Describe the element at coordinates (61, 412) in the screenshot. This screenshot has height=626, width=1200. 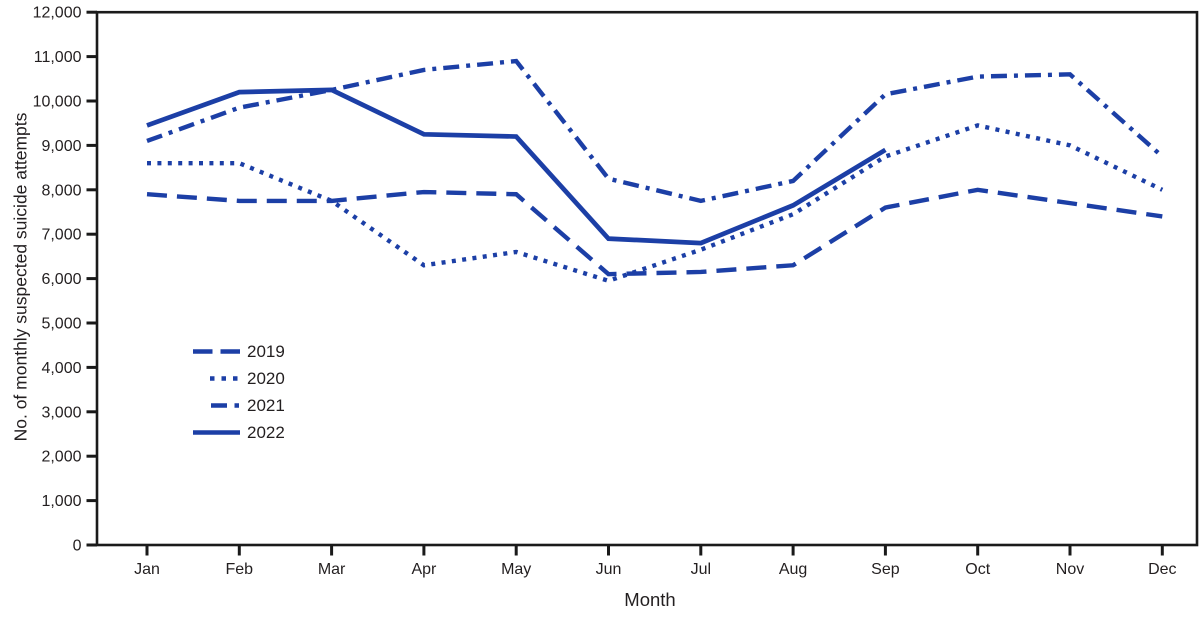
I see `y-tick-label: 3,000` at that location.